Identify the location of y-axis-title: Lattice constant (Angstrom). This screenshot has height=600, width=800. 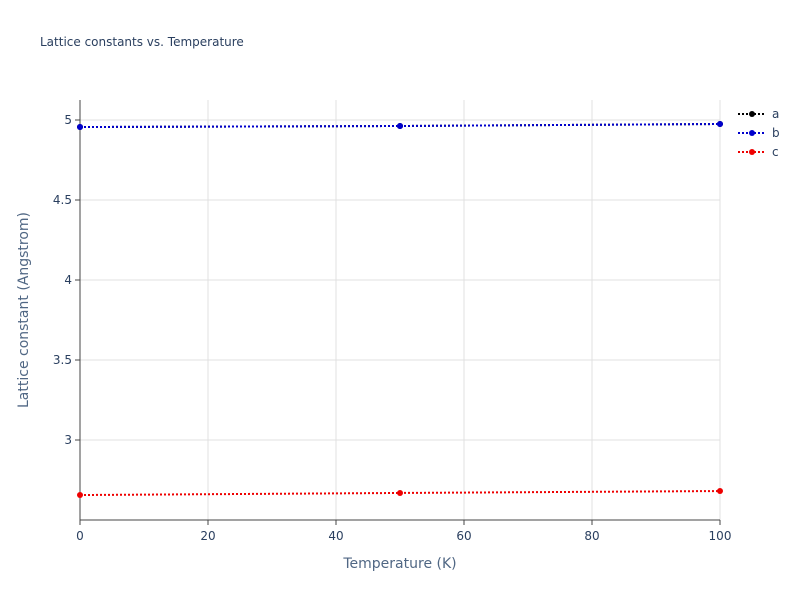
(24, 310).